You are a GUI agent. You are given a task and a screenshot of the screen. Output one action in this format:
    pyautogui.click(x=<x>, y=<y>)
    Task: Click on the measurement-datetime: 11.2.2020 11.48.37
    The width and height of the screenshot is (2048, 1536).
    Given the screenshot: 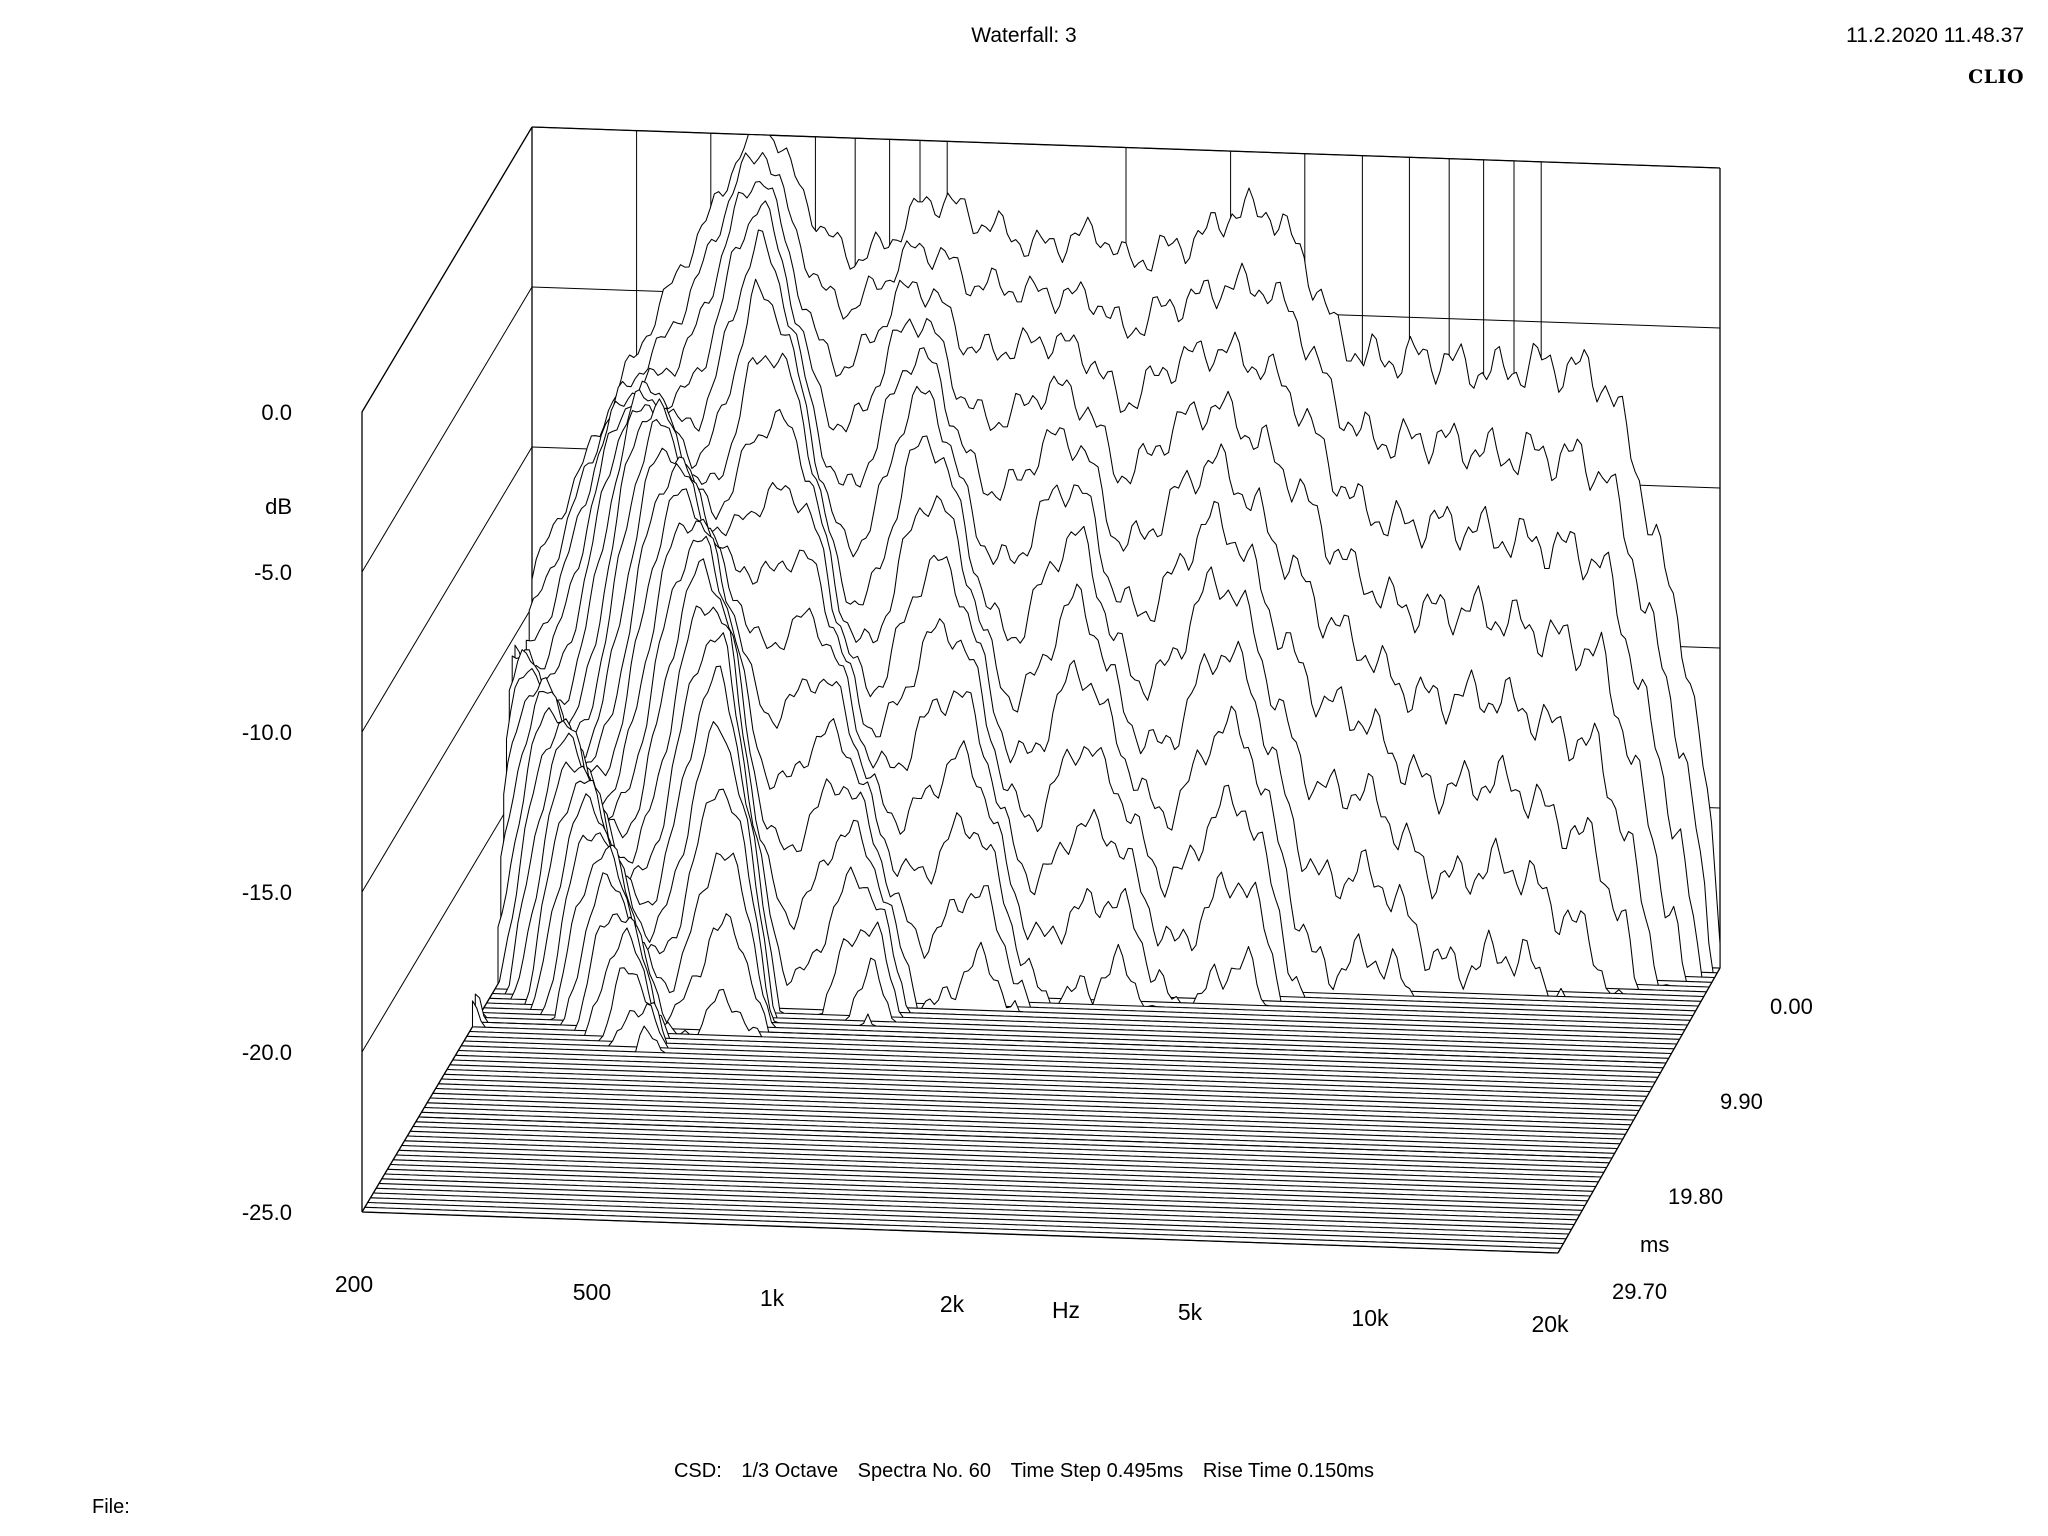 What is the action you would take?
    pyautogui.click(x=1935, y=35)
    